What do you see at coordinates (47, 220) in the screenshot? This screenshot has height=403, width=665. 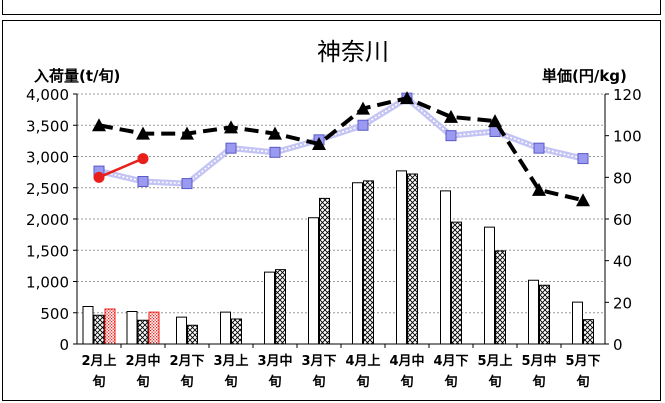 I see `y-left-tick-label: 2,000` at bounding box center [47, 220].